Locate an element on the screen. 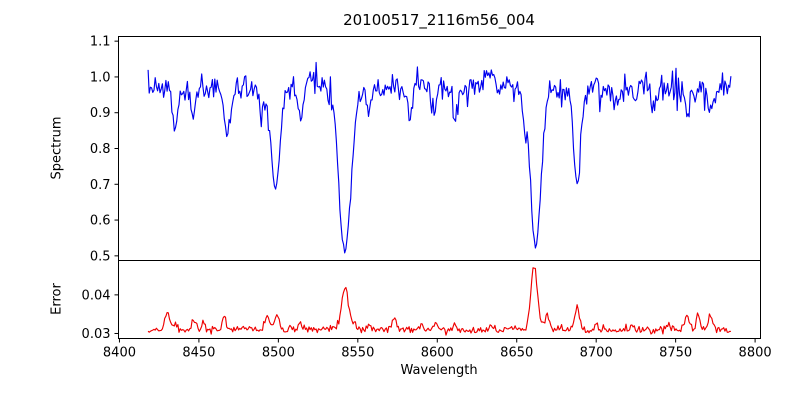 The width and height of the screenshot is (800, 400). y-tick-label: 1.1 is located at coordinates (100, 42).